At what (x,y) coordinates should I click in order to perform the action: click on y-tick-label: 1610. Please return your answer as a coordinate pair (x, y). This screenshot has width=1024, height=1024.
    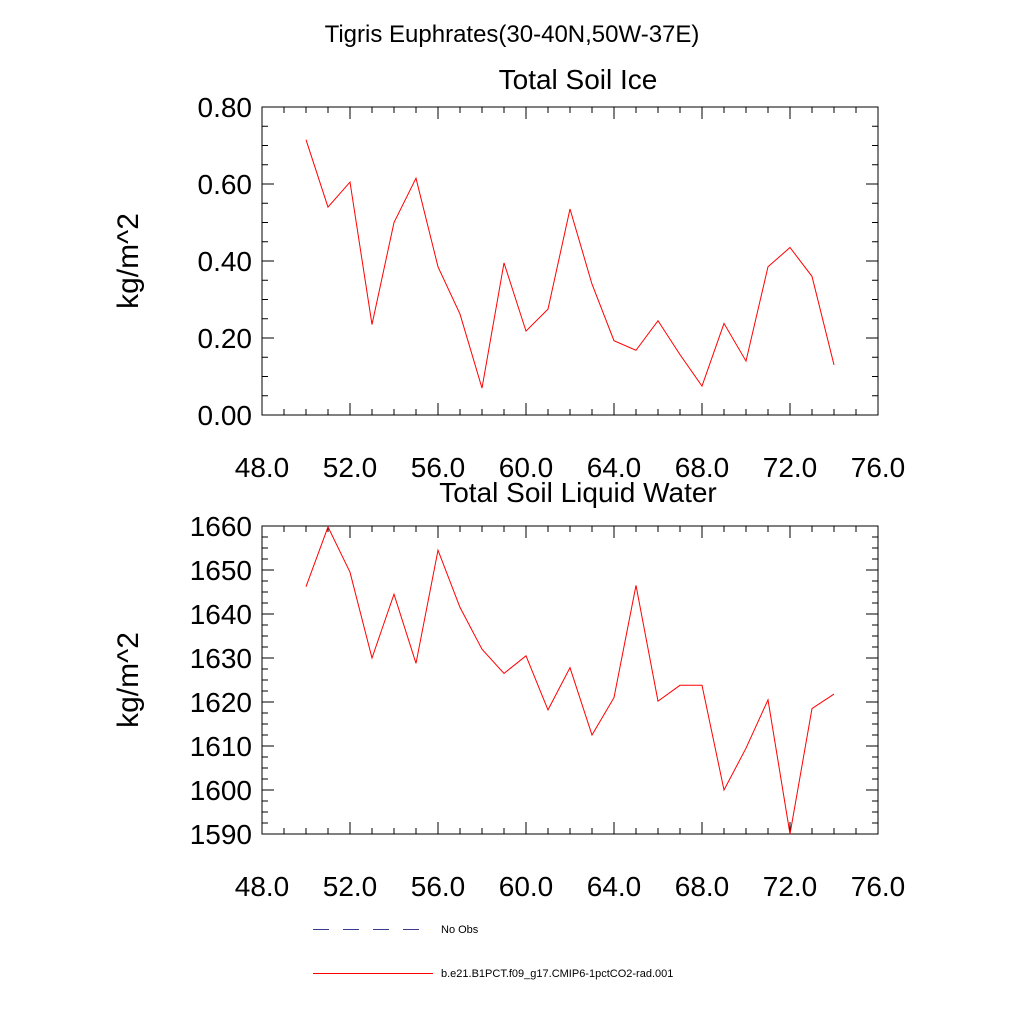
    Looking at the image, I should click on (221, 746).